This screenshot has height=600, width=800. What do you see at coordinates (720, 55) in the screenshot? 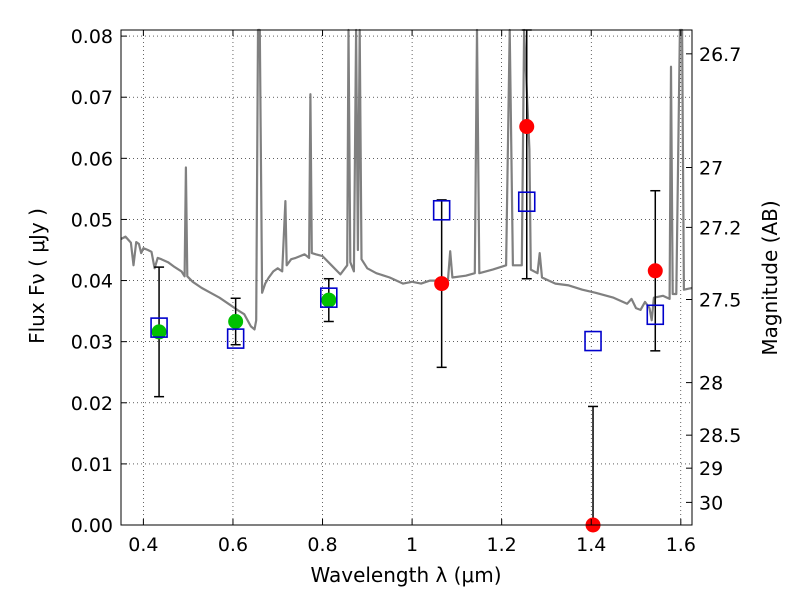
I see `right-tick-label: 26.7` at bounding box center [720, 55].